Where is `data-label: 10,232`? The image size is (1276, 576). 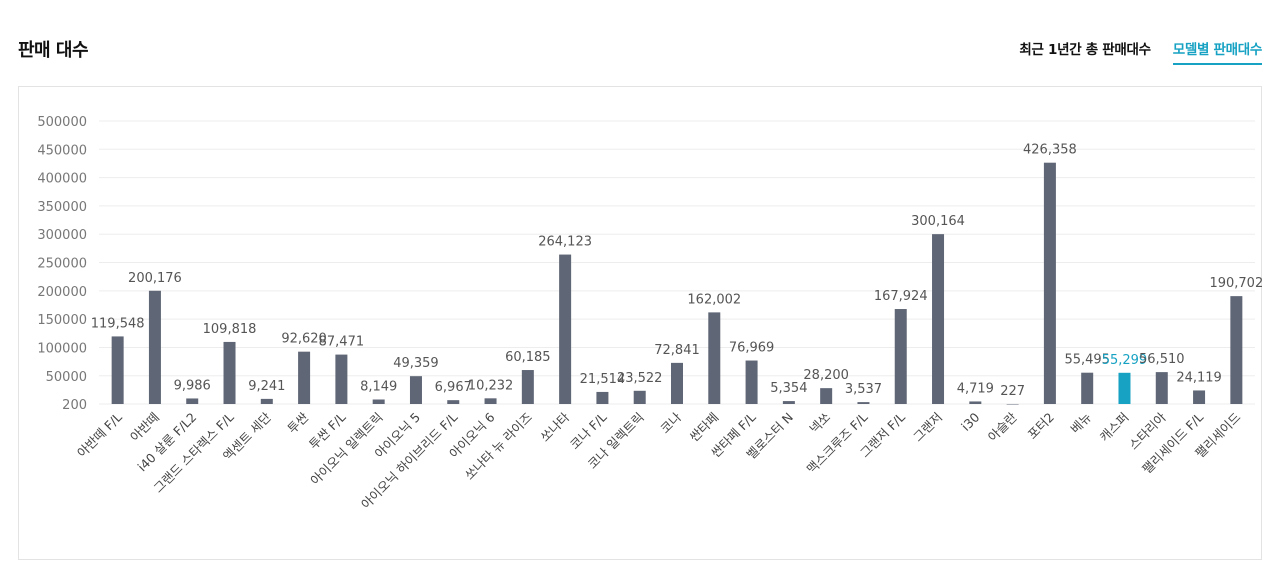
data-label: 10,232 is located at coordinates (491, 385).